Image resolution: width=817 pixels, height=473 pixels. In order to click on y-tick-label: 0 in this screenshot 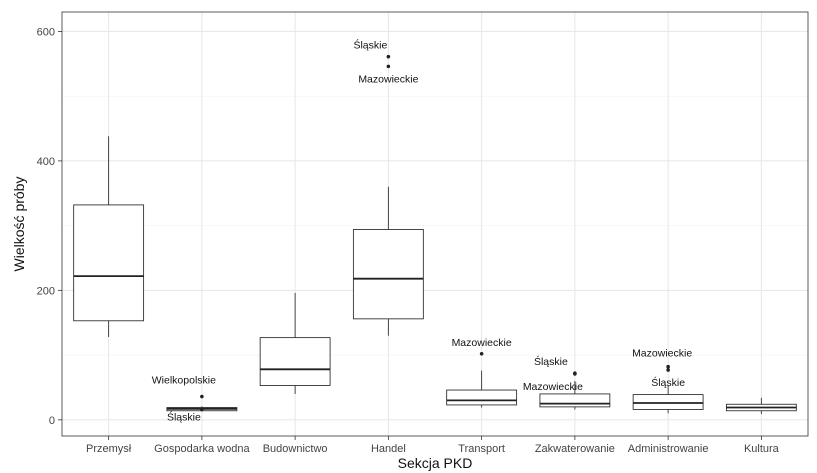, I will do `click(52, 421)`.